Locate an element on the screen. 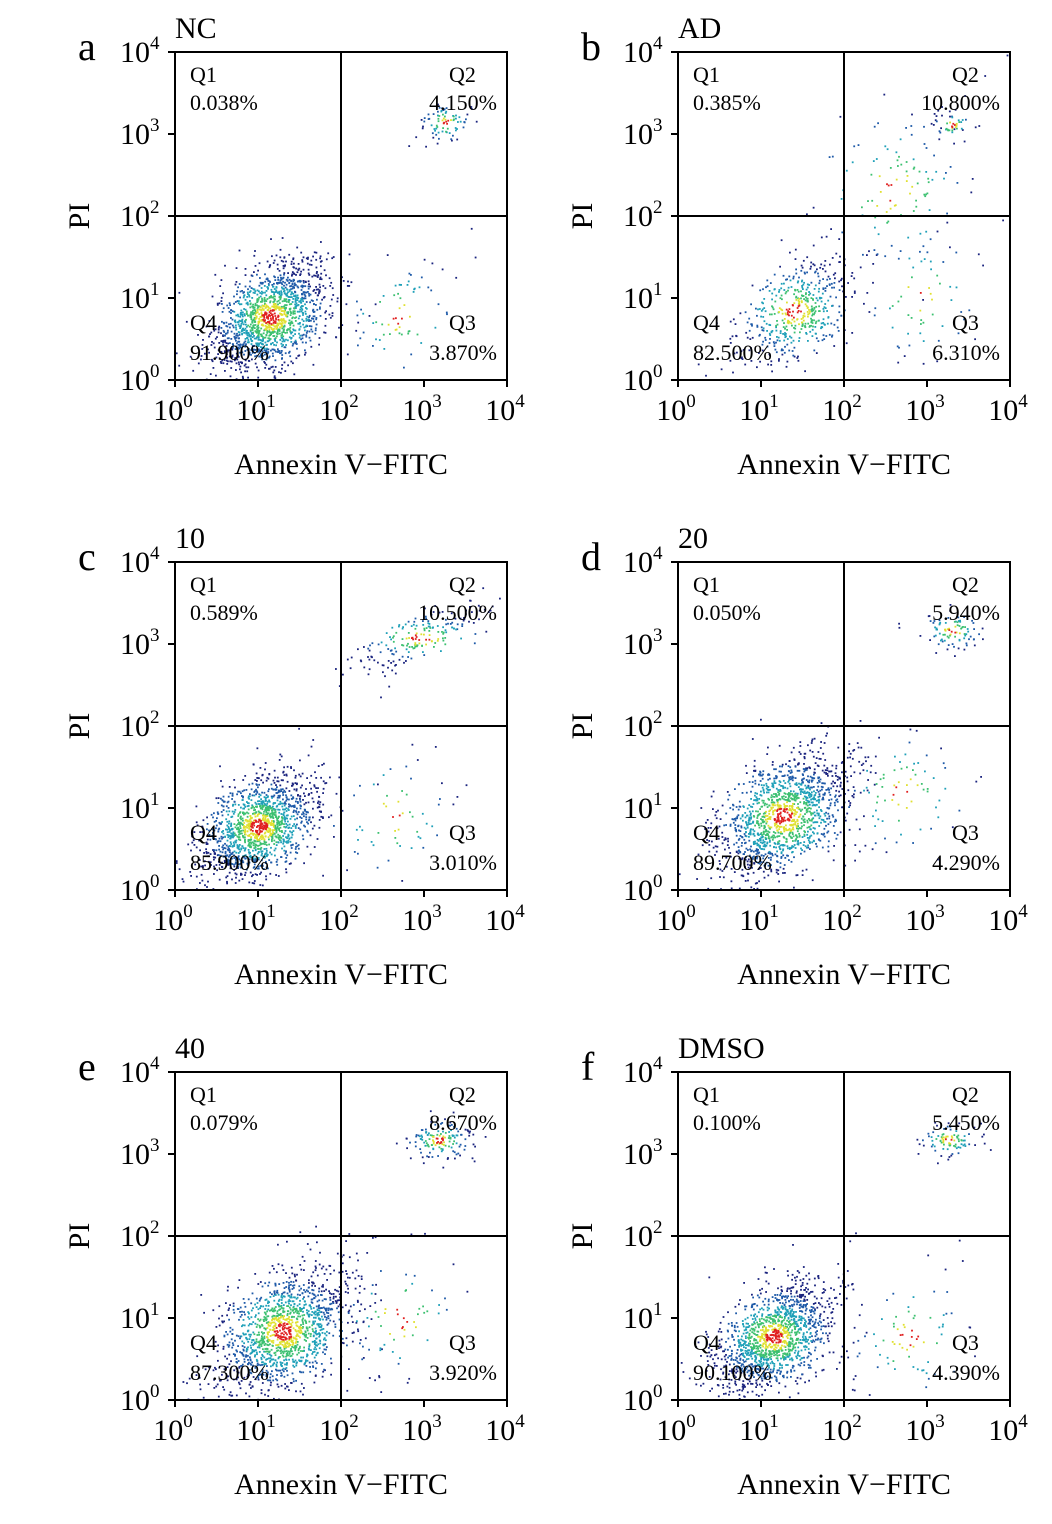 This screenshot has height=1524, width=1052. panel-title: NC is located at coordinates (196, 28).